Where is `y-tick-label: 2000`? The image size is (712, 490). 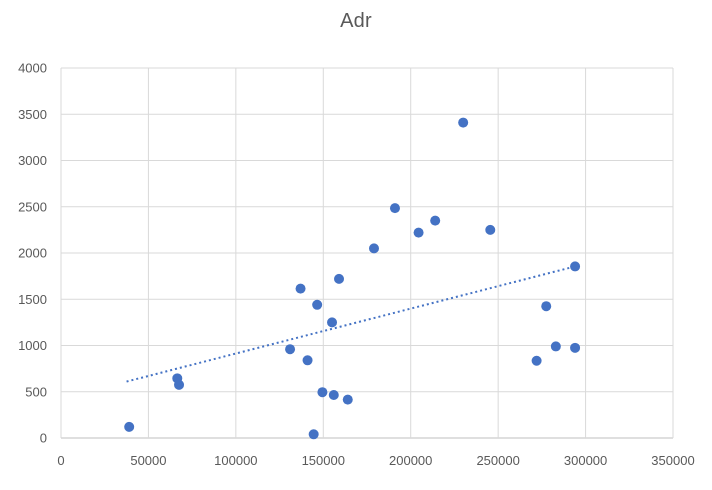 y-tick-label: 2000 is located at coordinates (32, 253).